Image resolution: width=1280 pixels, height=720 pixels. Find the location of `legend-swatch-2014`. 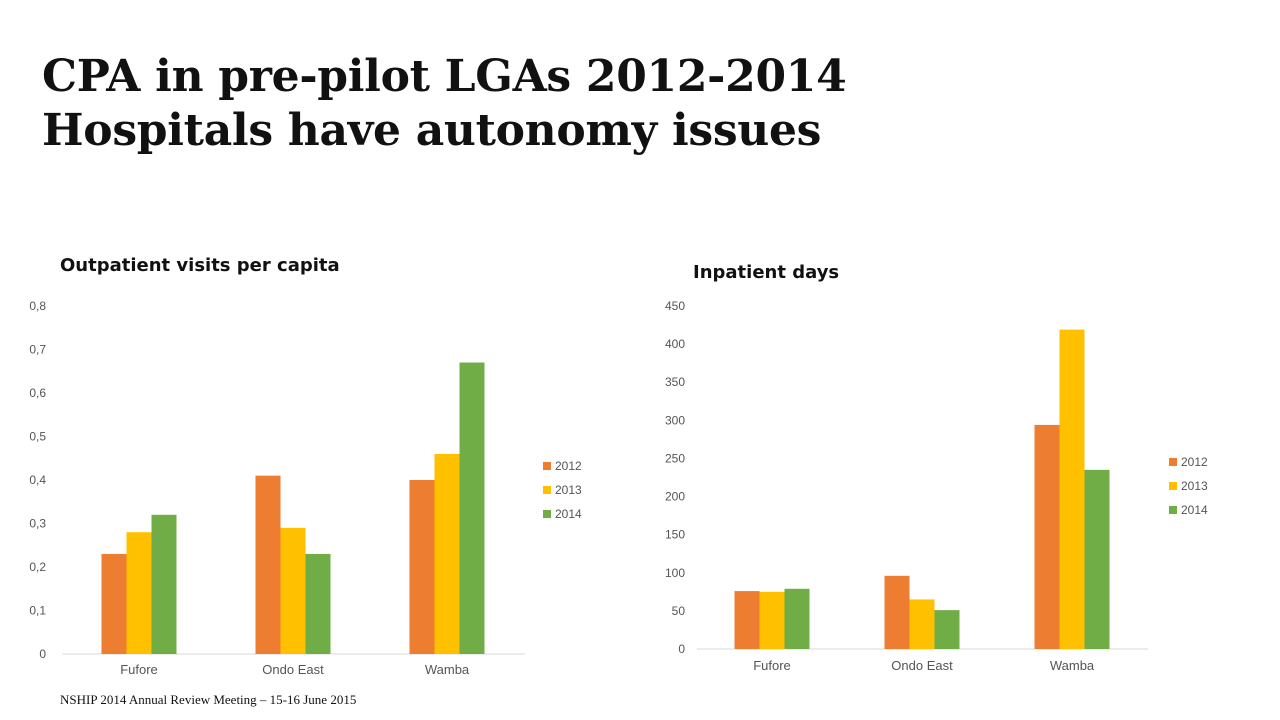

legend-swatch-2014 is located at coordinates (547, 514).